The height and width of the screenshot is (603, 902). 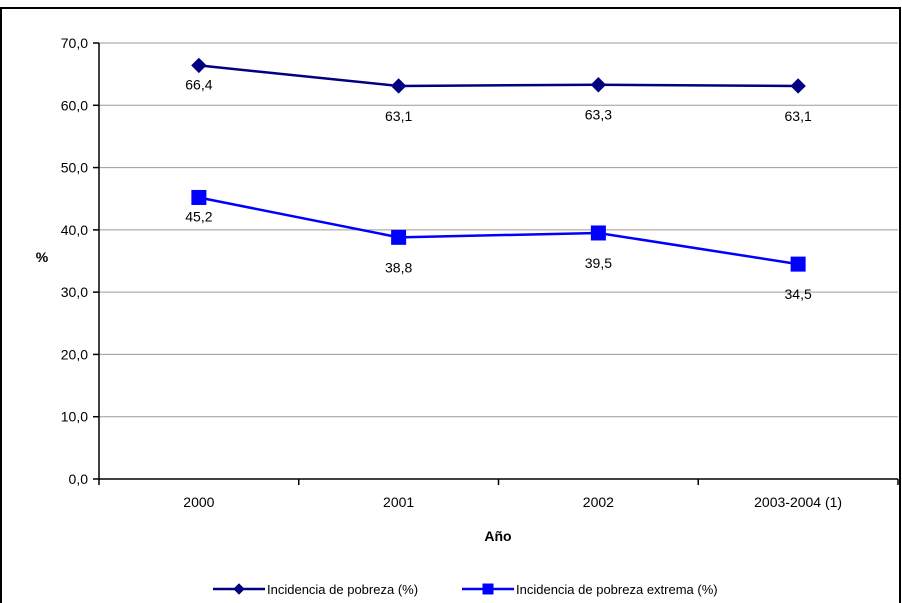 I want to click on data-label: 38,8, so click(x=398, y=267).